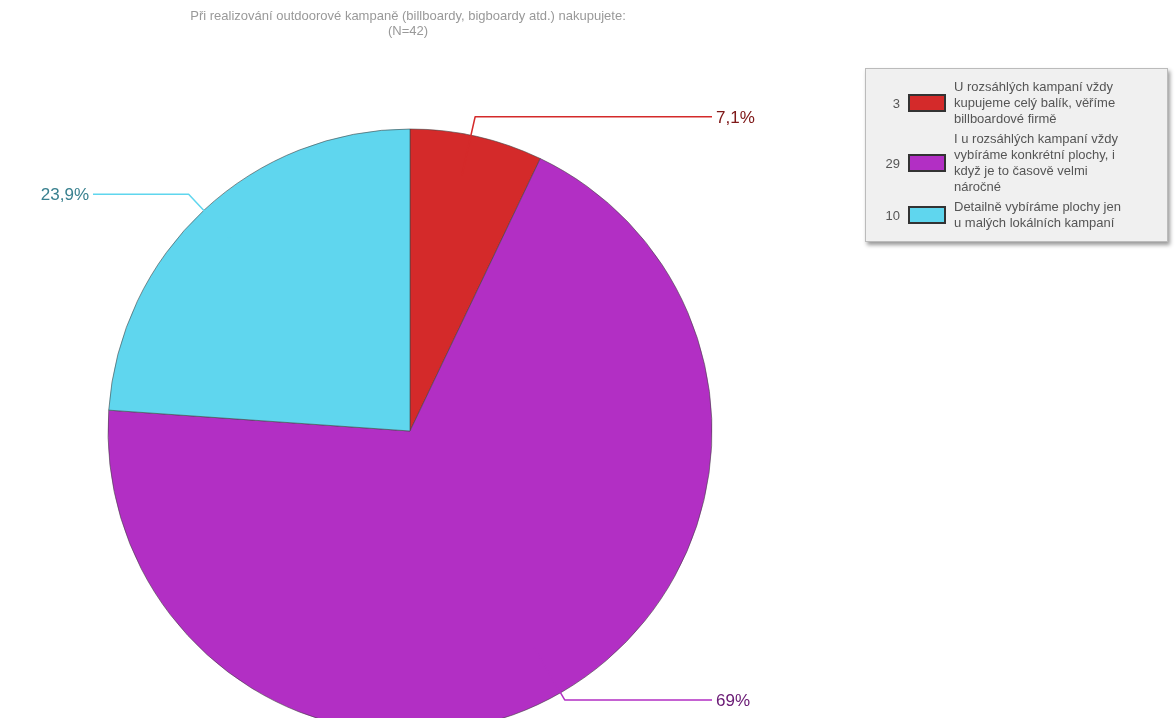 Image resolution: width=1176 pixels, height=720 pixels. What do you see at coordinates (408, 30) in the screenshot?
I see `chart-subtitle: (N=42)` at bounding box center [408, 30].